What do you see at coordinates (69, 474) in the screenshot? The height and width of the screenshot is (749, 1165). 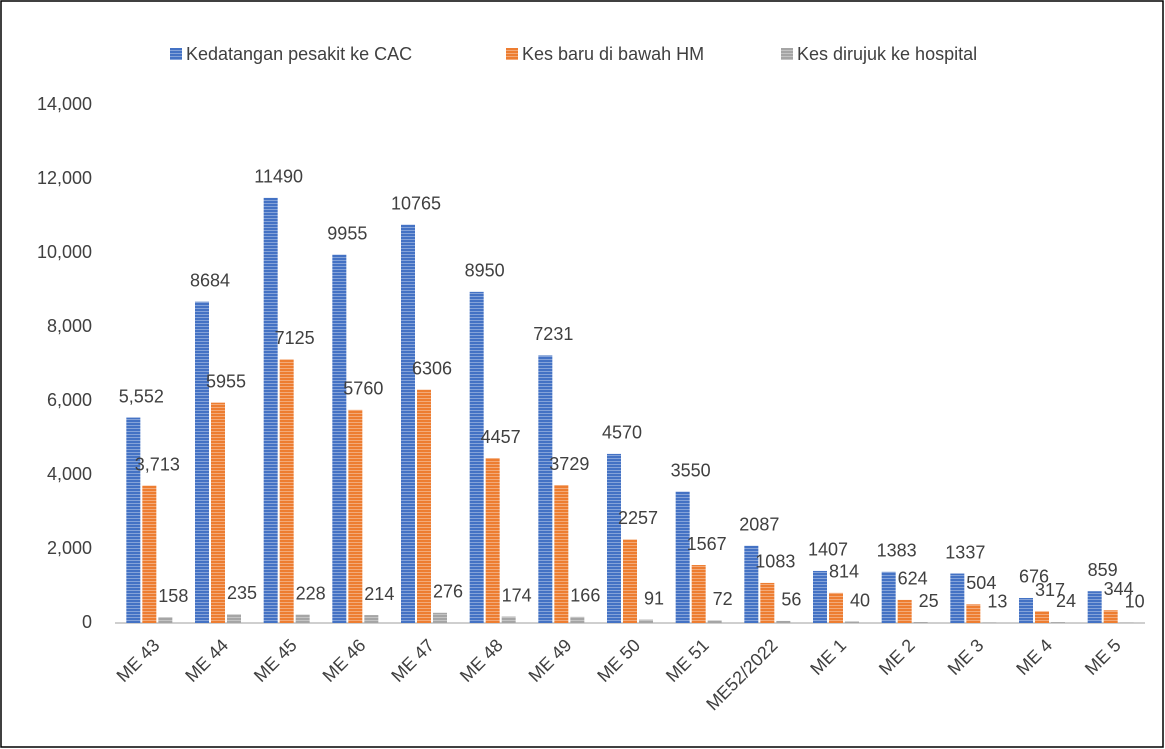 I see `y-tick-label: 4,000` at bounding box center [69, 474].